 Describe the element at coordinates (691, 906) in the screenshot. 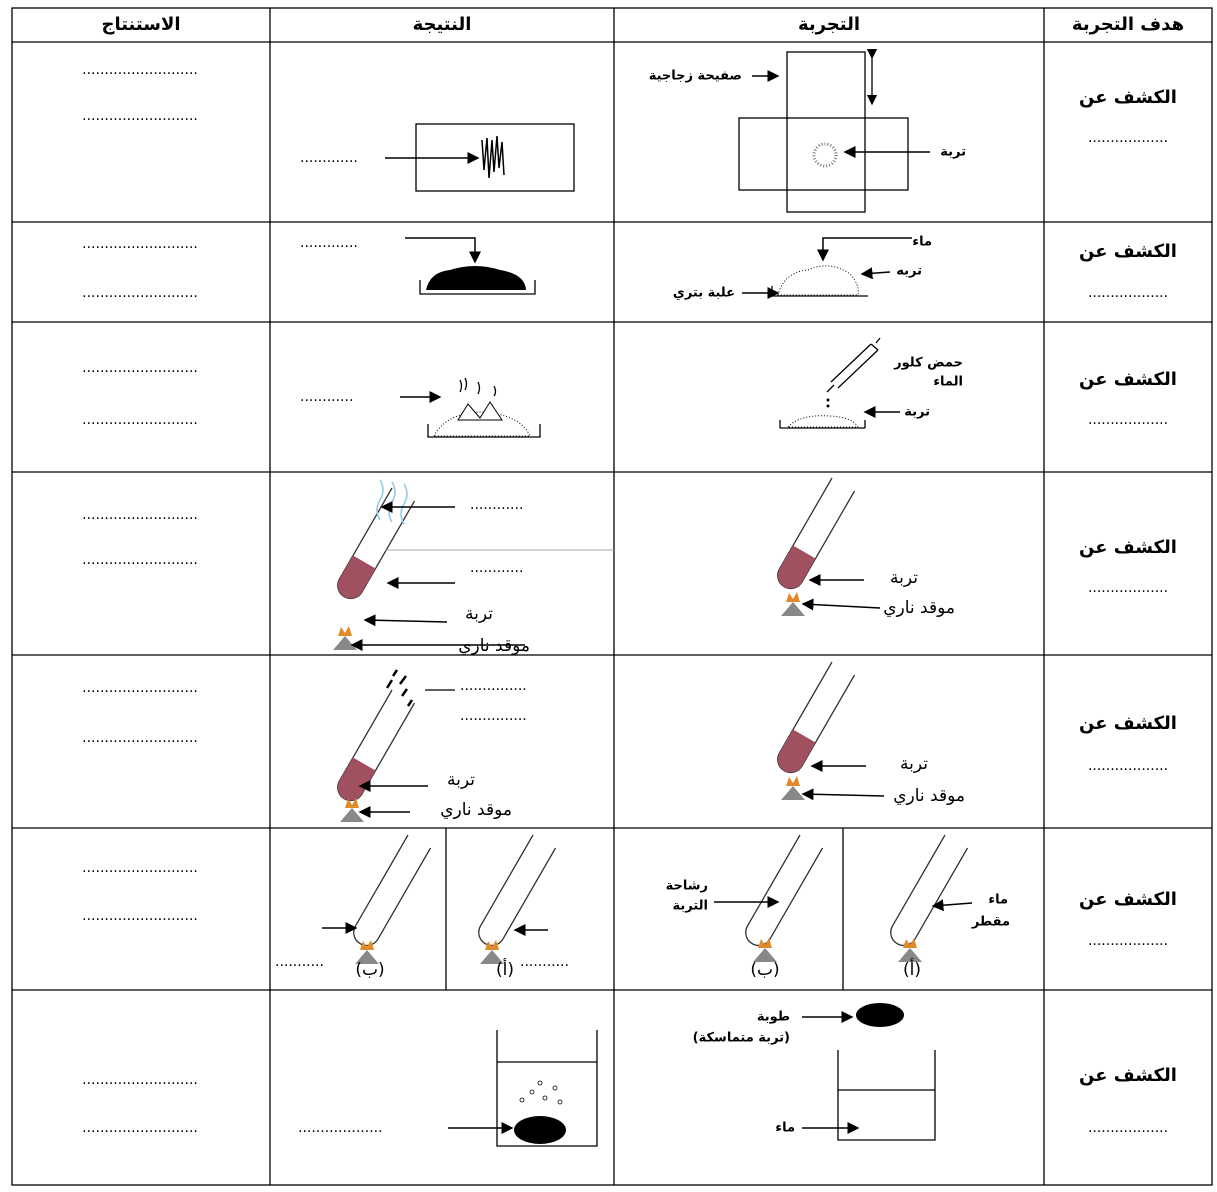

I see `label: التربة` at that location.